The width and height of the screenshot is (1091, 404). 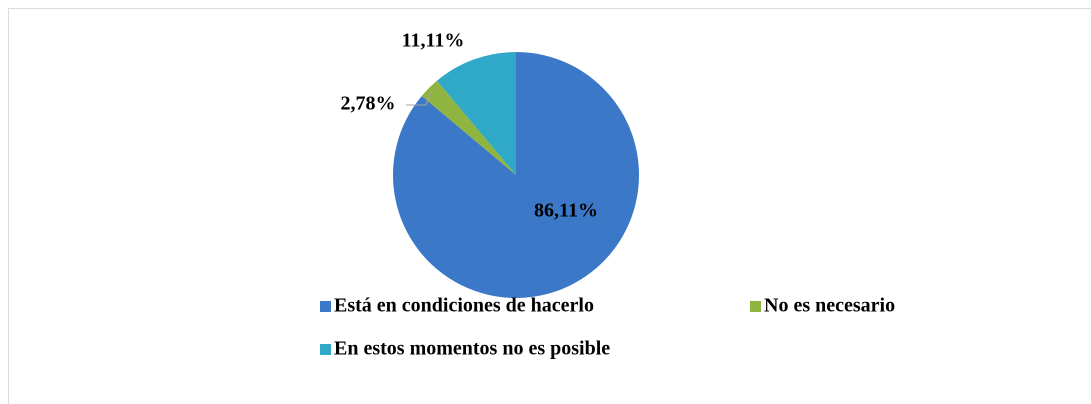 What do you see at coordinates (566, 211) in the screenshot?
I see `data-label: 86,11%` at bounding box center [566, 211].